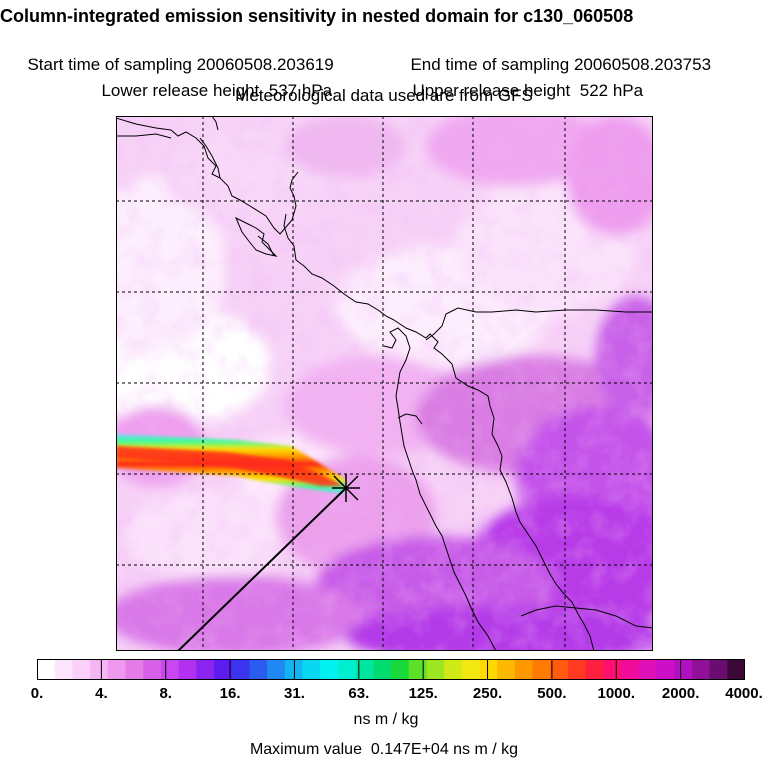 The image size is (768, 768). What do you see at coordinates (552, 693) in the screenshot?
I see `colorbar-tick-label: 500.` at bounding box center [552, 693].